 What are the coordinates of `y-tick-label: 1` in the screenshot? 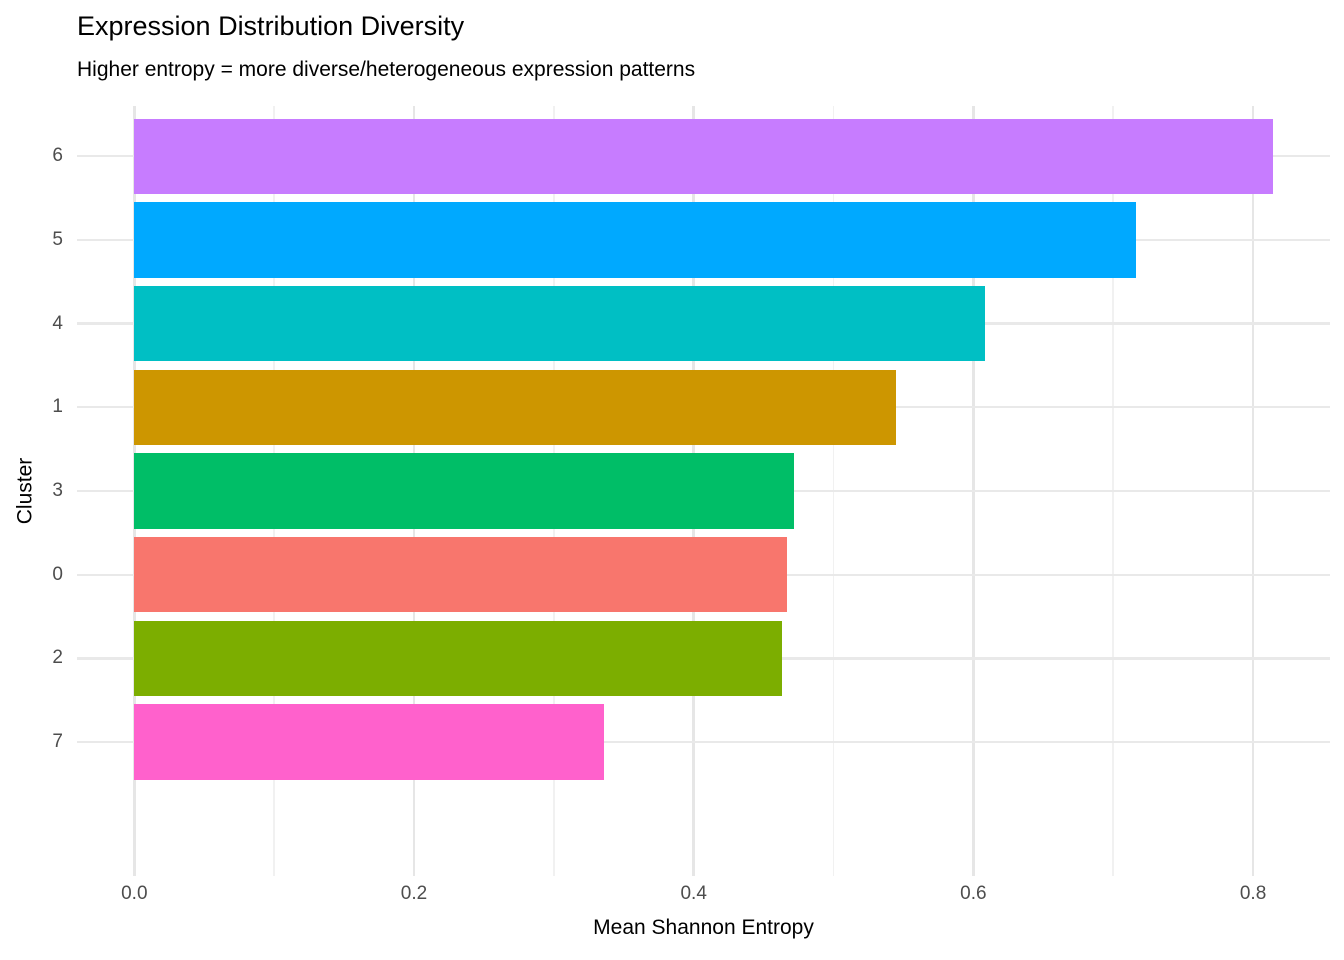 It's located at (57, 407).